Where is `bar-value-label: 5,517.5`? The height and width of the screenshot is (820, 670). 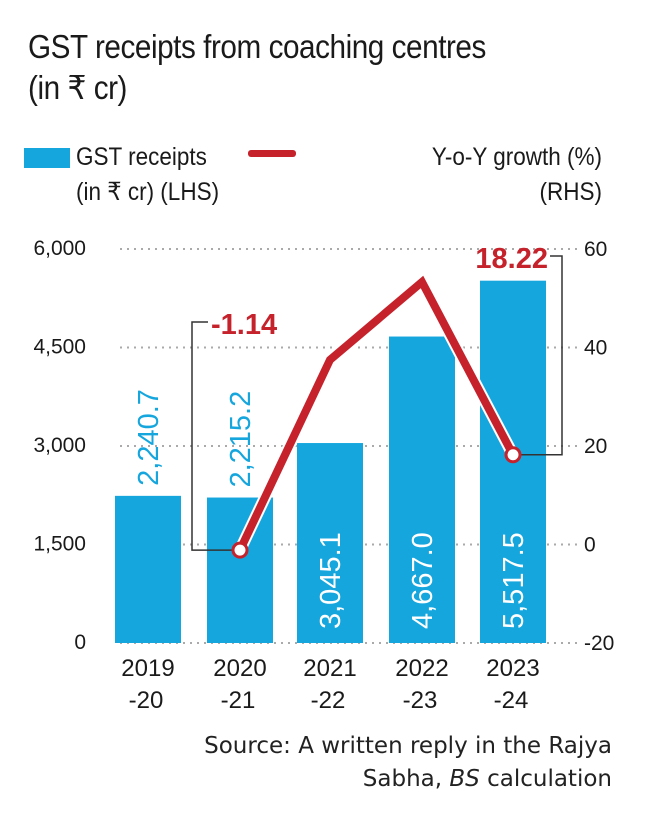
bar-value-label: 5,517.5 is located at coordinates (514, 580).